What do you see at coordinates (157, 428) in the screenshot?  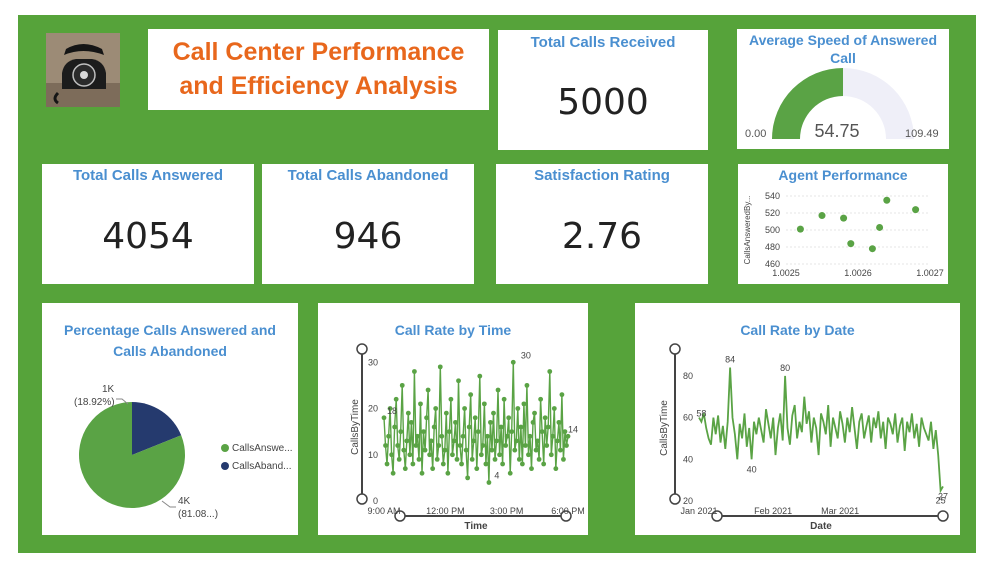 I see `pie-slice-callsabandoned` at bounding box center [157, 428].